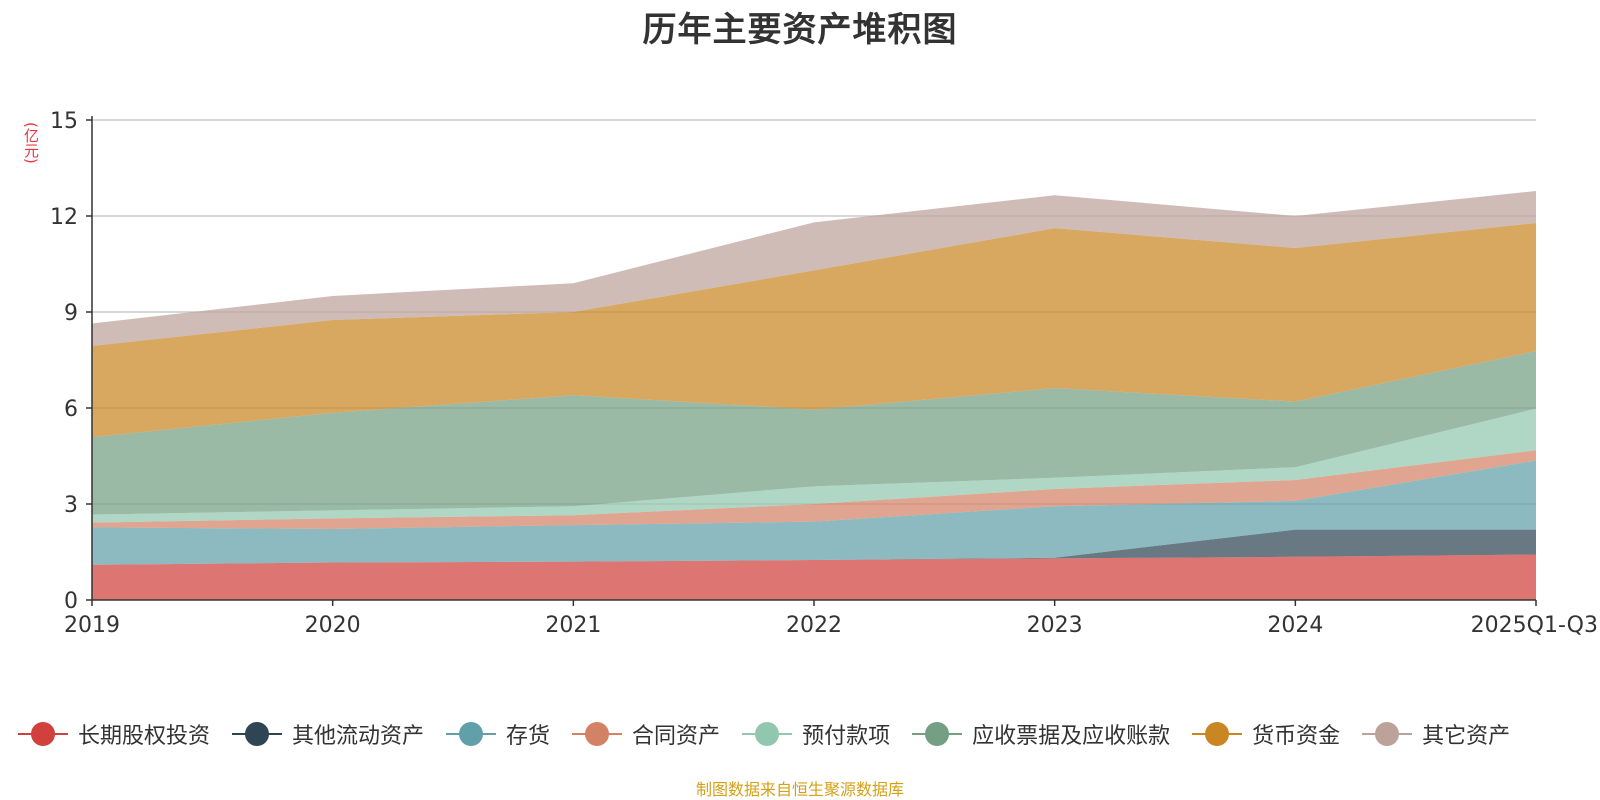  I want to click on legend-item-2: 存货, so click(498, 734).